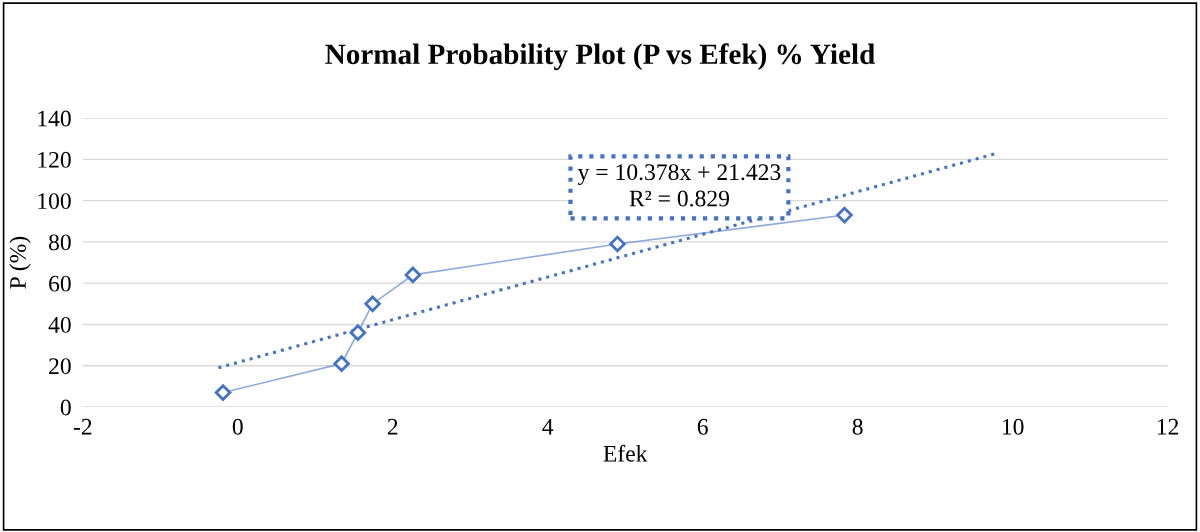 The height and width of the screenshot is (532, 1200). What do you see at coordinates (679, 185) in the screenshot?
I see `annotation: y = 10.378x + 21.423 R² = 0.829` at bounding box center [679, 185].